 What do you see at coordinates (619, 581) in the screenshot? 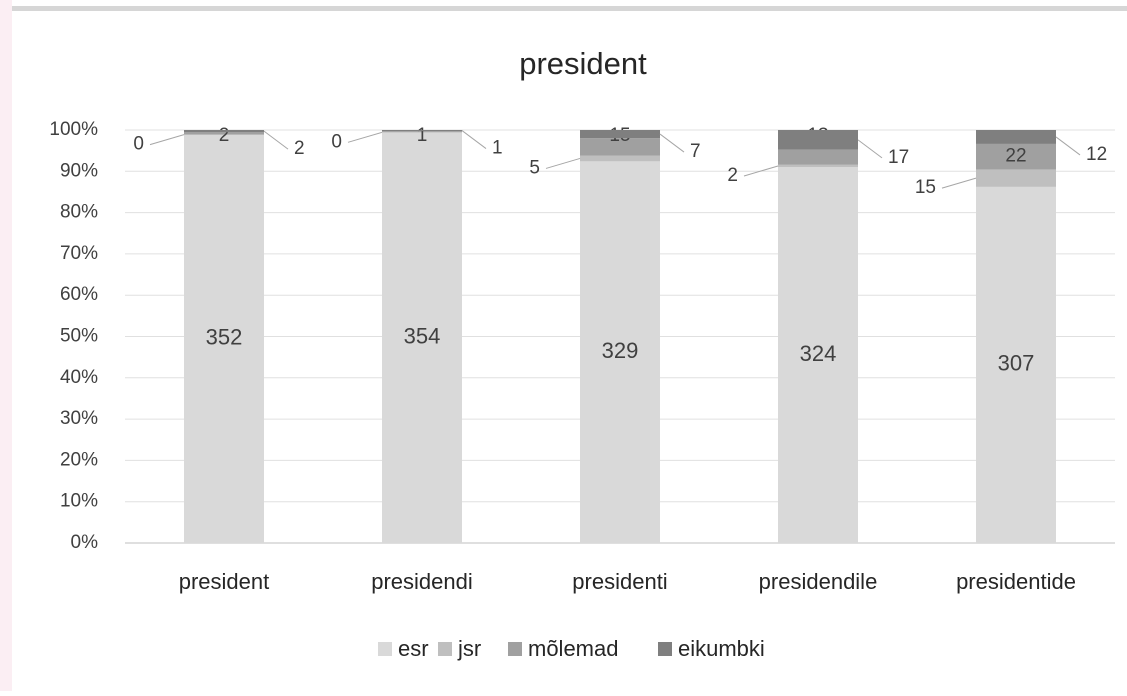
I see `x-tick-label: presidenti` at bounding box center [619, 581].